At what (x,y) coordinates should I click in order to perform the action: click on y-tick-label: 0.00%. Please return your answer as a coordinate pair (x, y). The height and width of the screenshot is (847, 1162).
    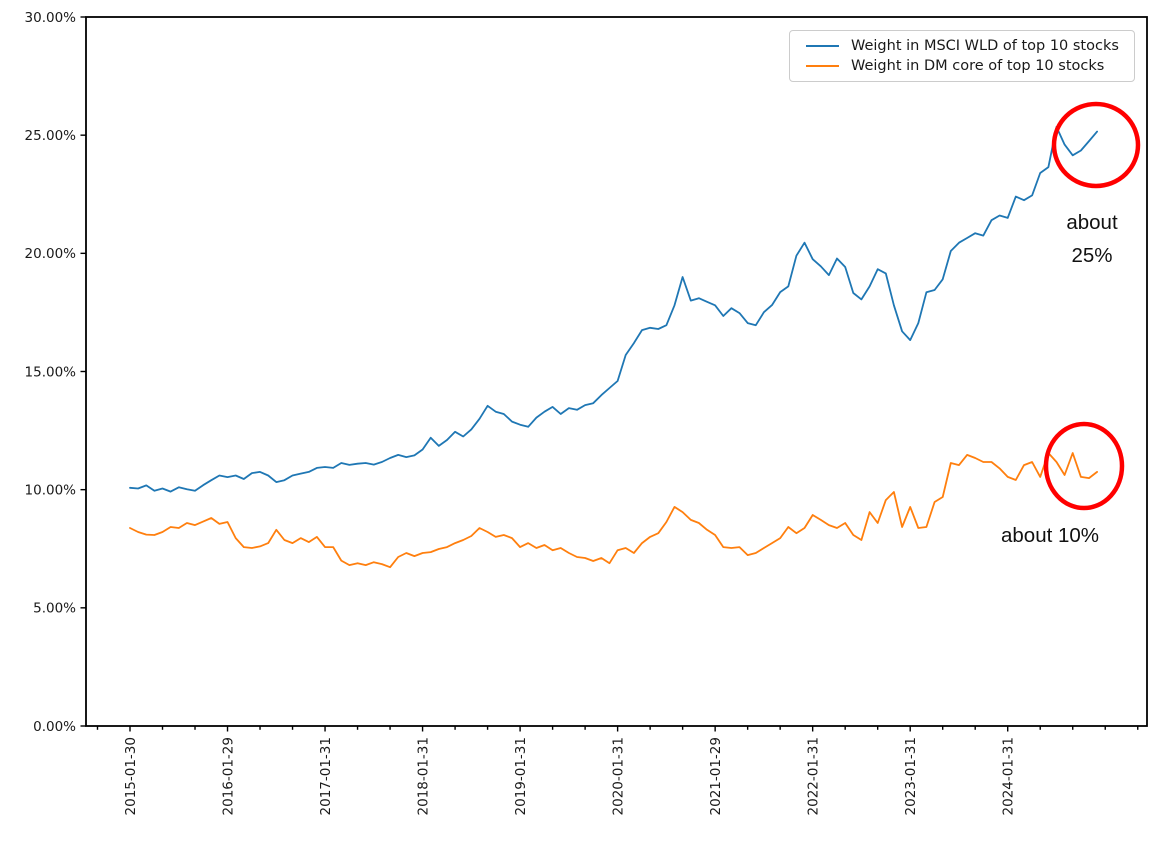
    Looking at the image, I should click on (54, 727).